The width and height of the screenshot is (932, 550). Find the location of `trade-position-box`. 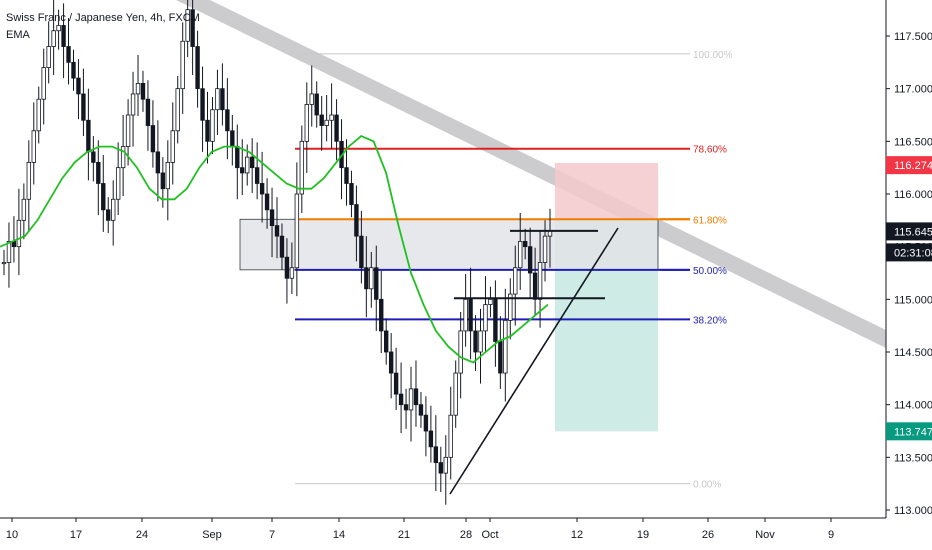

trade-position-box is located at coordinates (606, 297).